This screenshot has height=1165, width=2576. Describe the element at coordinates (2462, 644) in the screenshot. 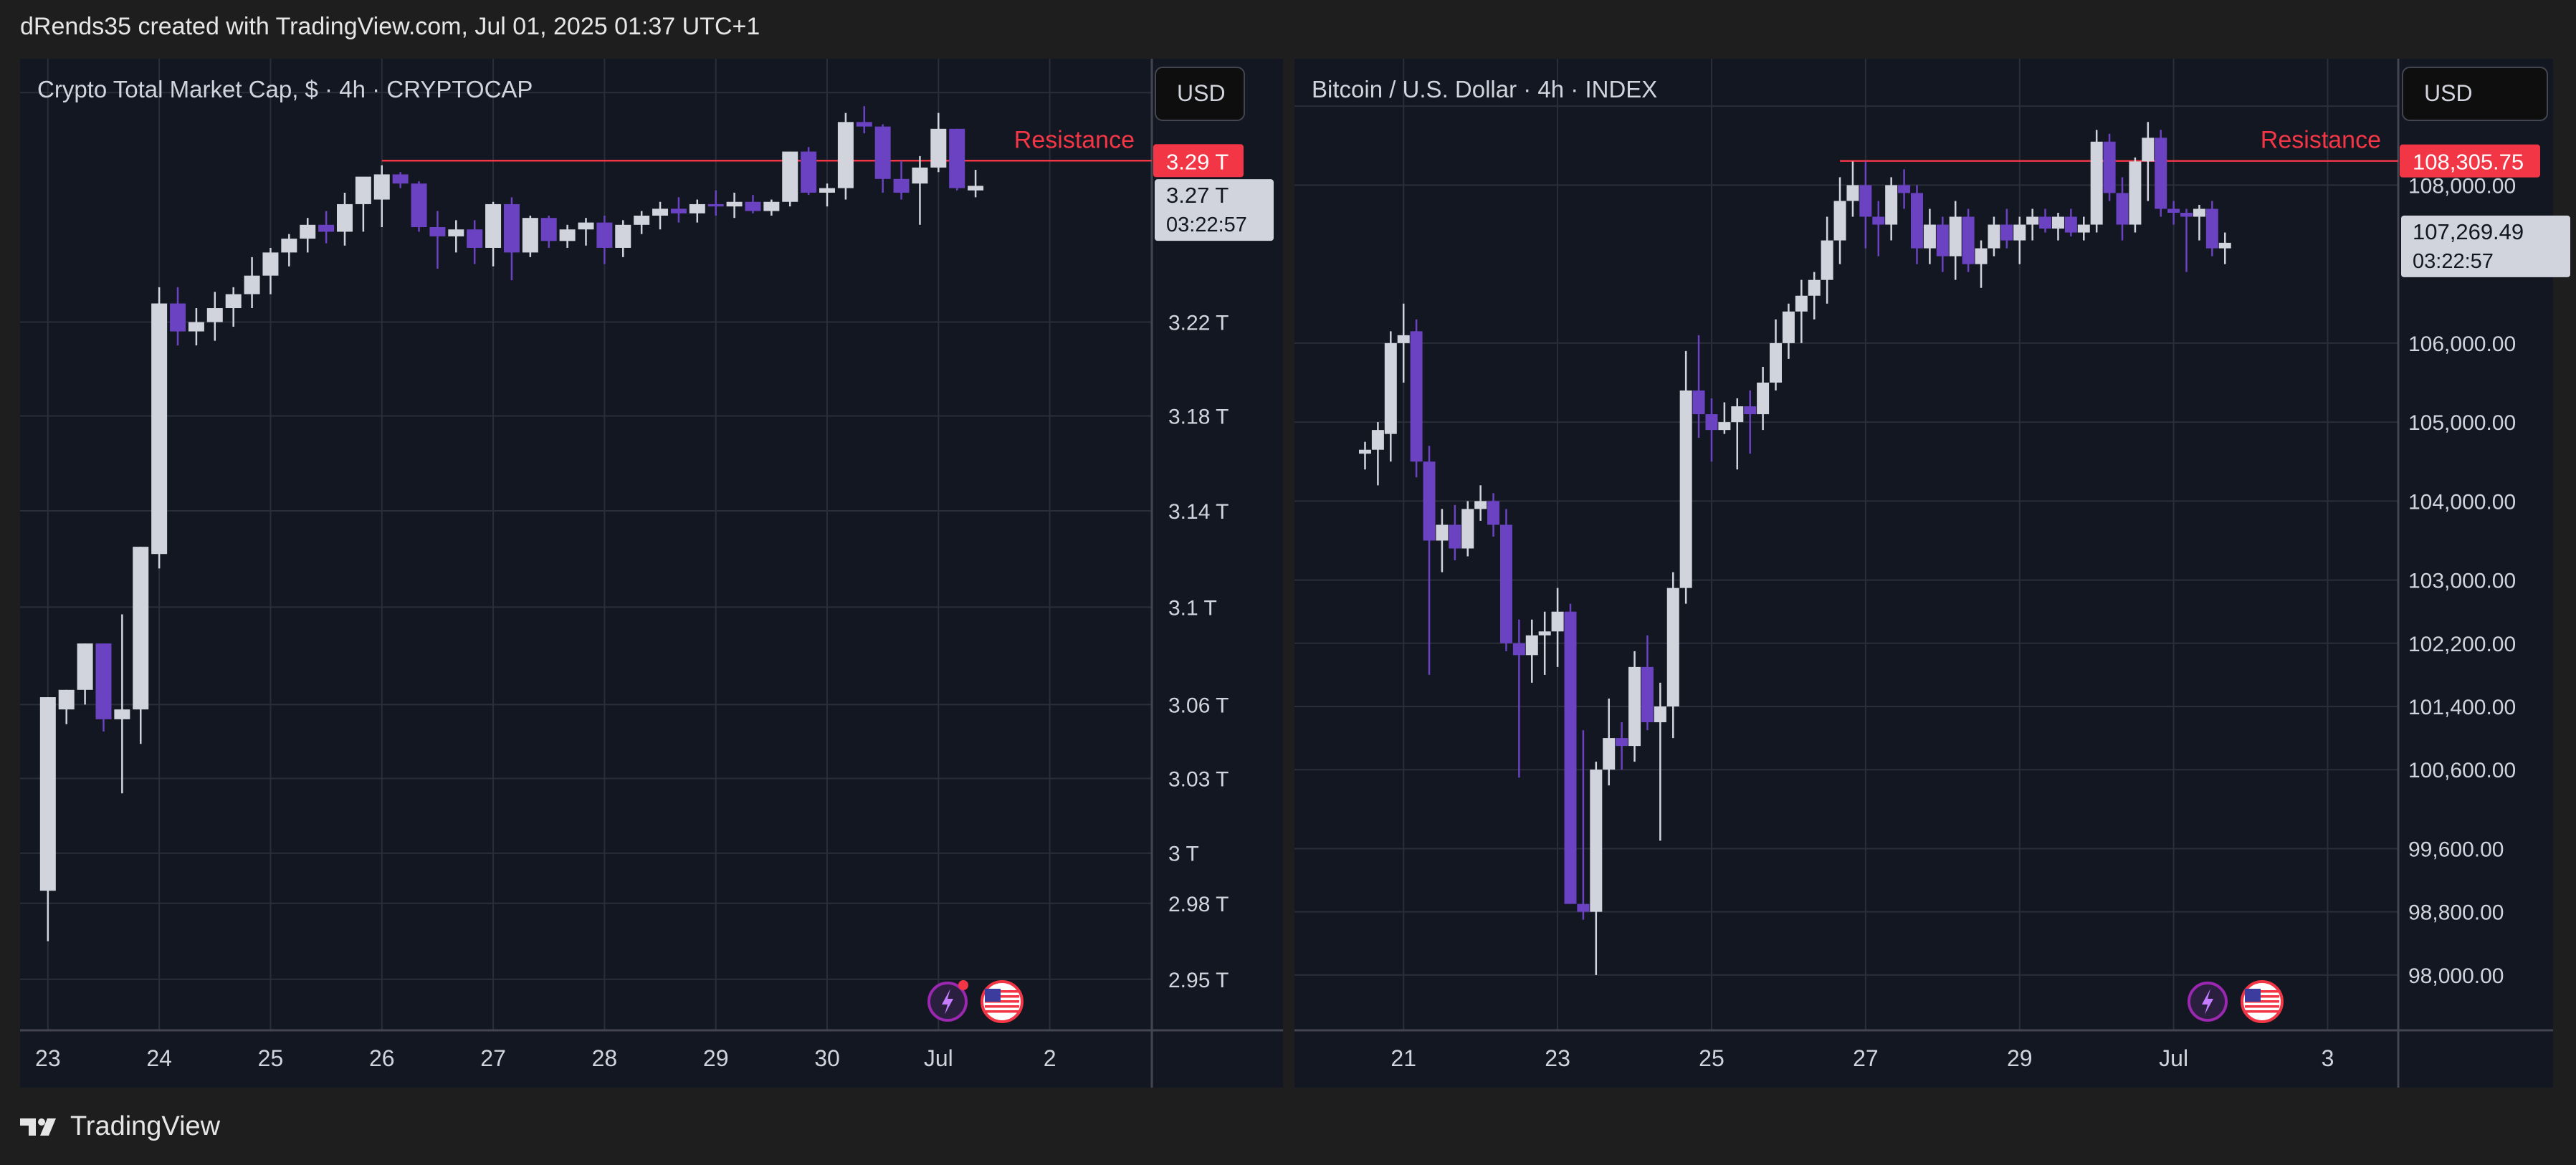

I see `y-tick-label: 102,200.00` at that location.